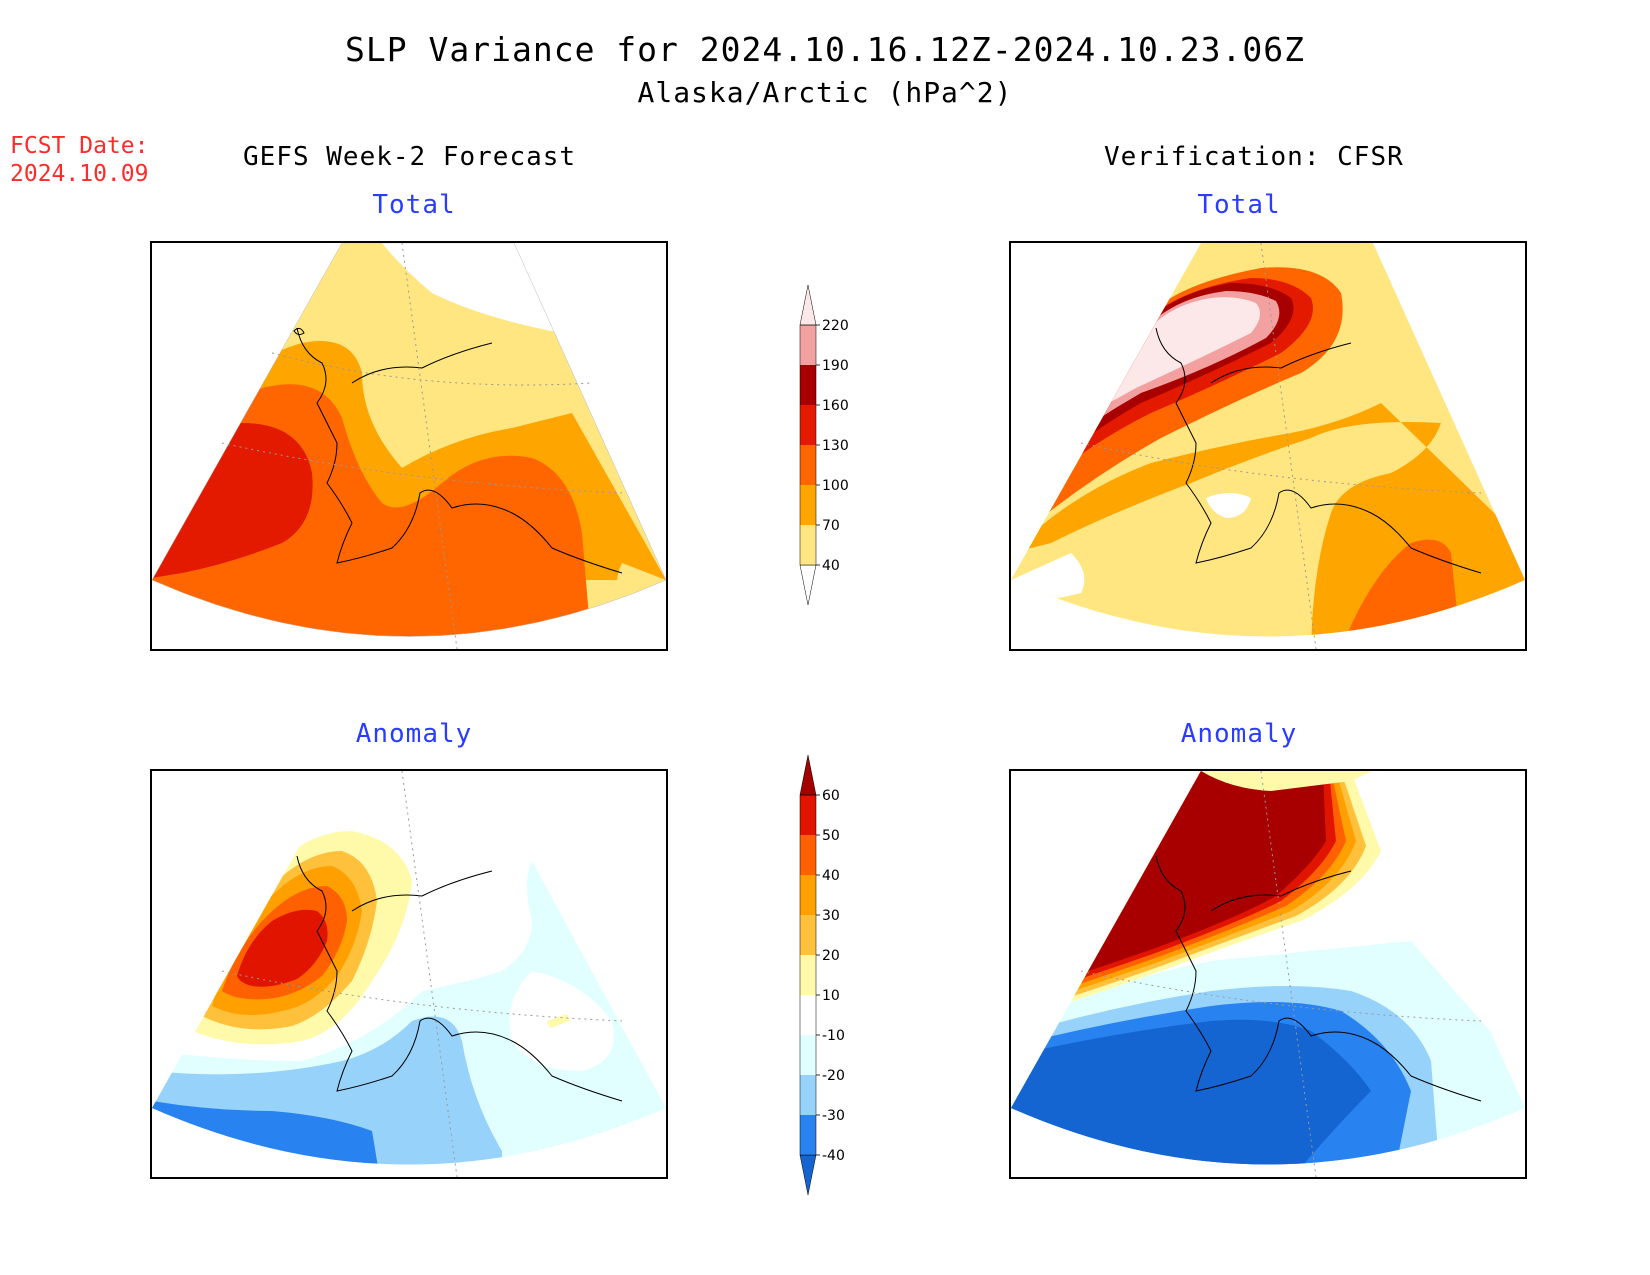 The image size is (1650, 1275). I want to click on total-colorbar-tick-label: 40, so click(831, 566).